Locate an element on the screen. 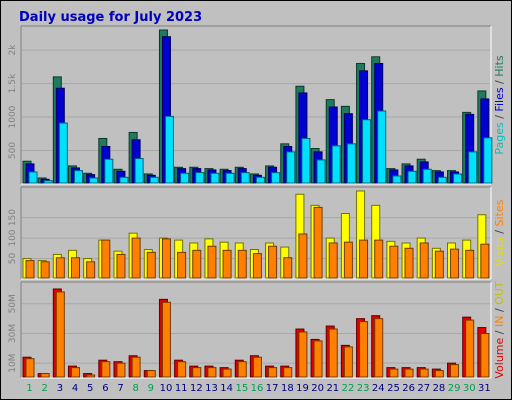  side-label-bottom: Volume / IN / OUT is located at coordinates (499, 330).